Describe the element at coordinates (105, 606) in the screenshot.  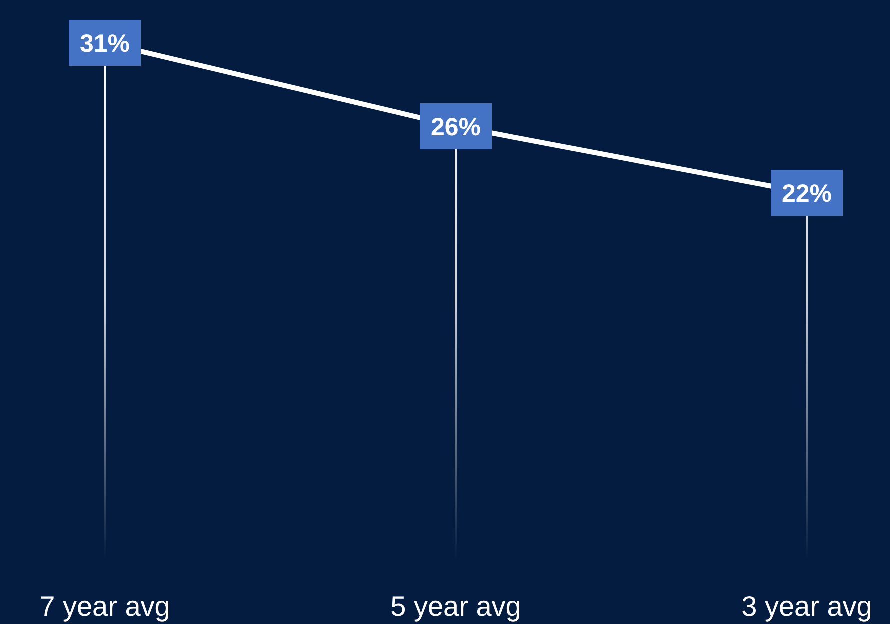
I see `x-tick-label: 7 year avg` at that location.